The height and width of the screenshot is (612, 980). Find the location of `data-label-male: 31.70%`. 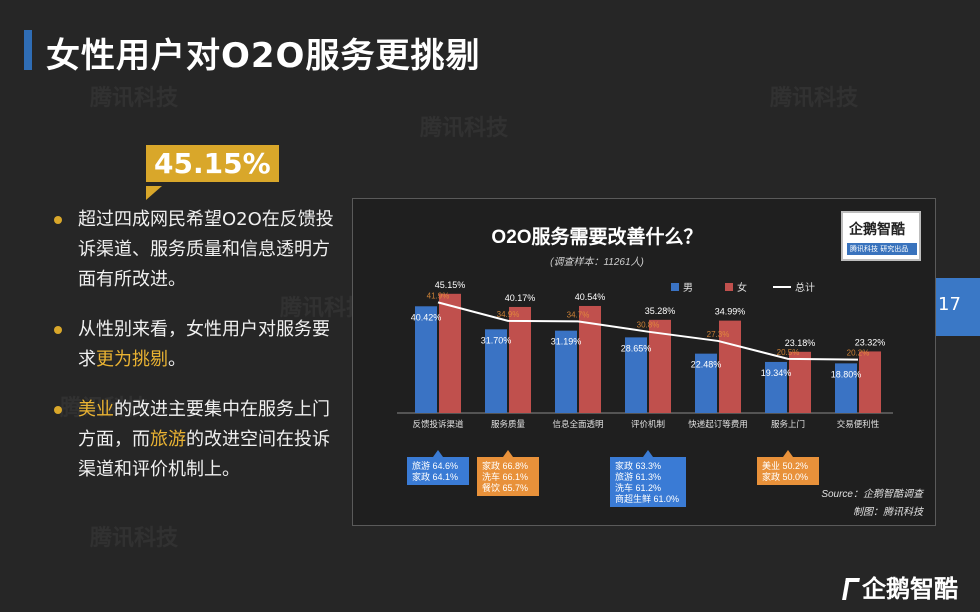

data-label-male: 31.70% is located at coordinates (496, 340).